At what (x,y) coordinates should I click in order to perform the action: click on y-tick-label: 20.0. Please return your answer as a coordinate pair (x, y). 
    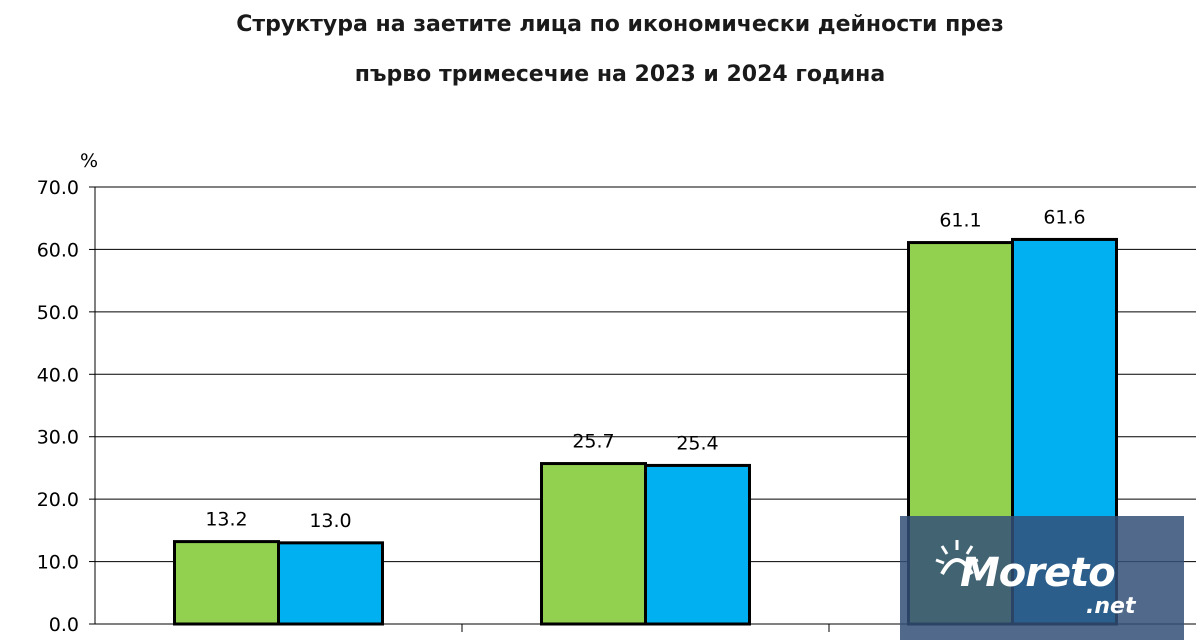
    Looking at the image, I should click on (58, 500).